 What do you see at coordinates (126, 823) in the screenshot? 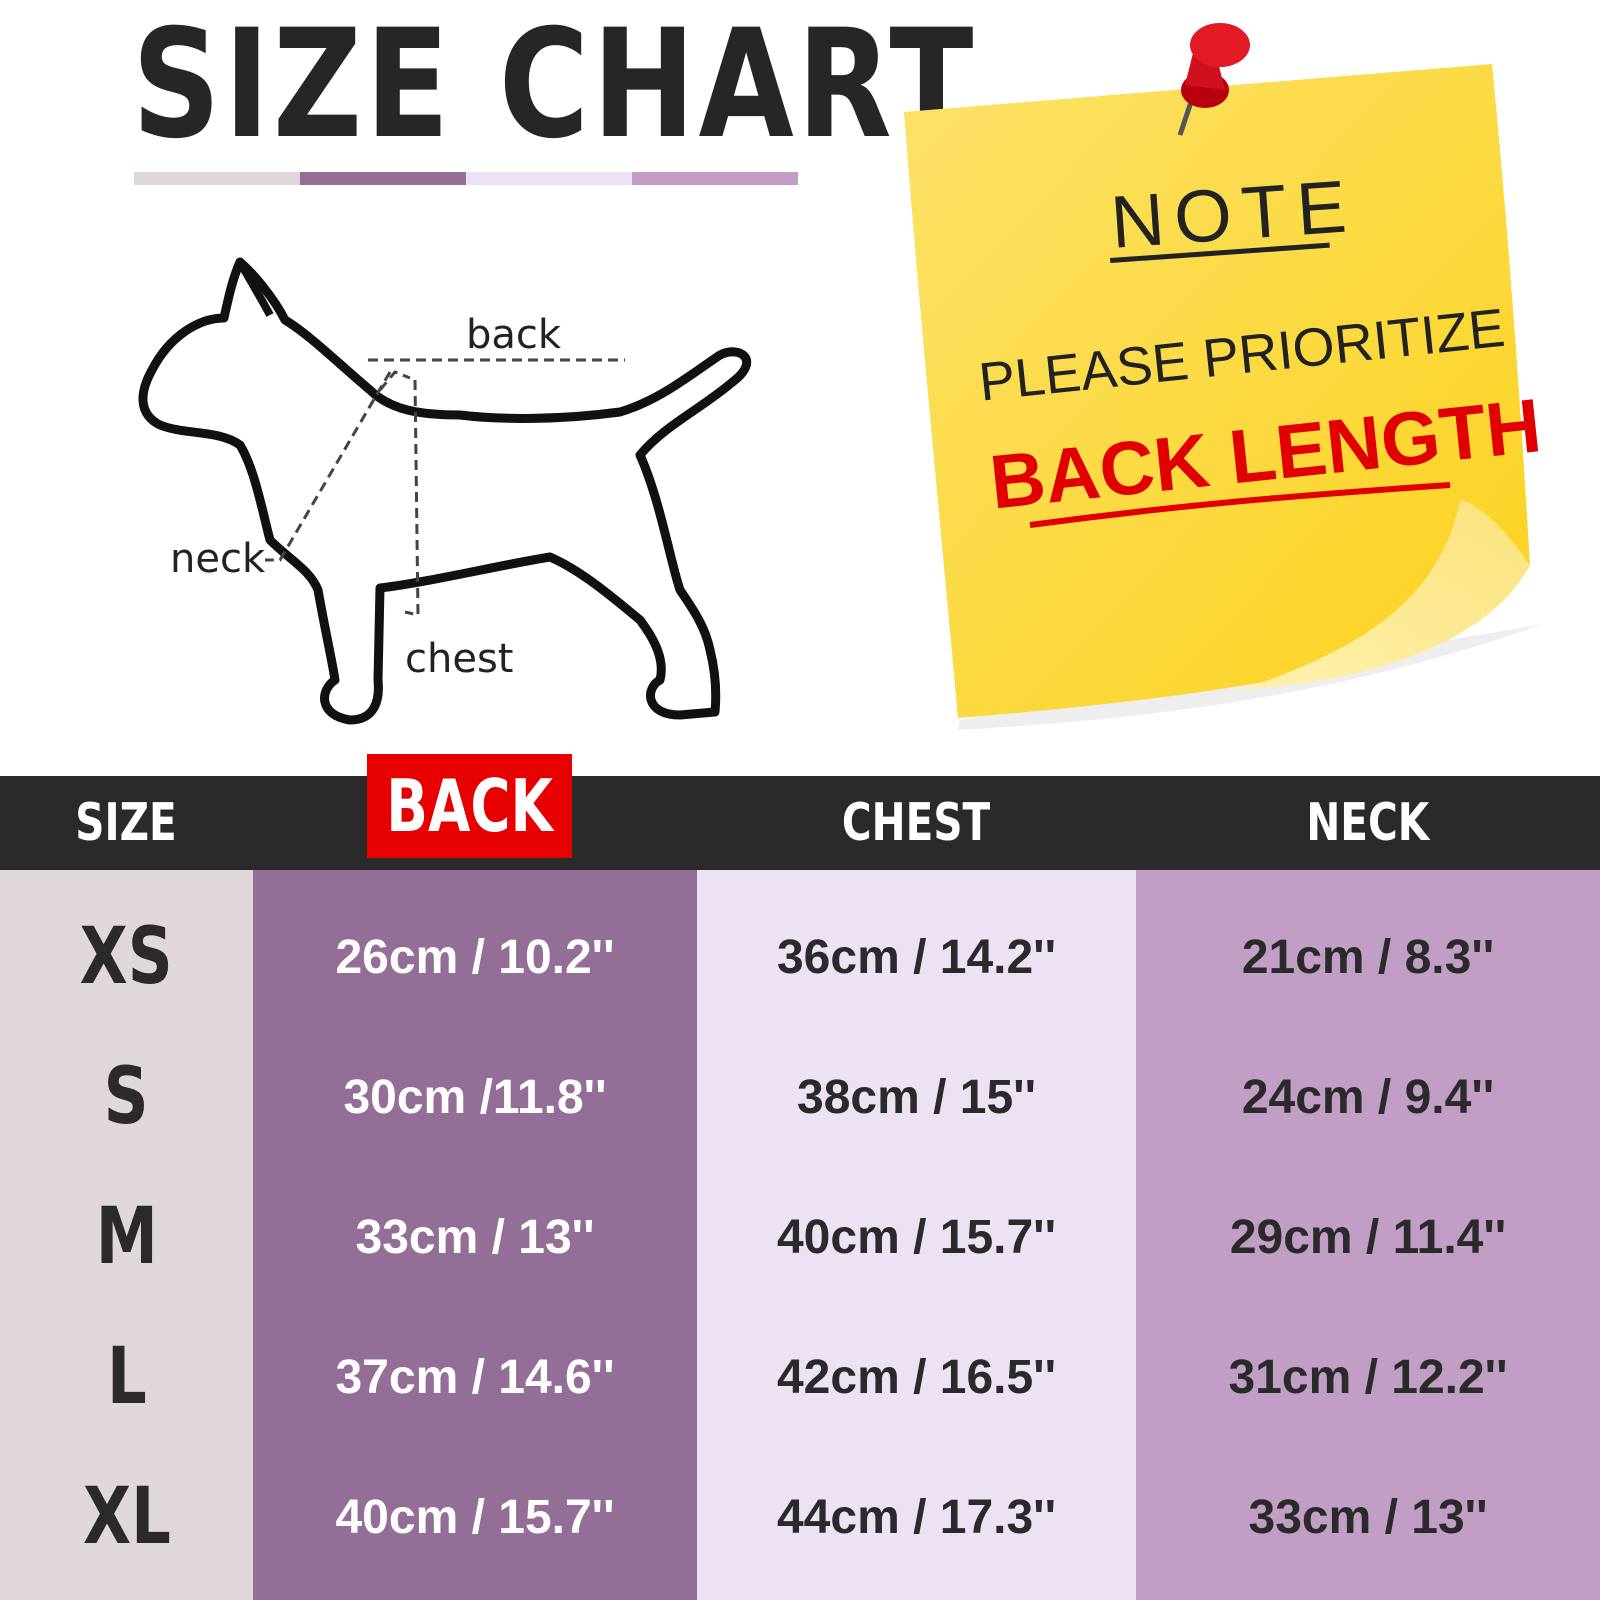
I see `header-size: SIZE` at bounding box center [126, 823].